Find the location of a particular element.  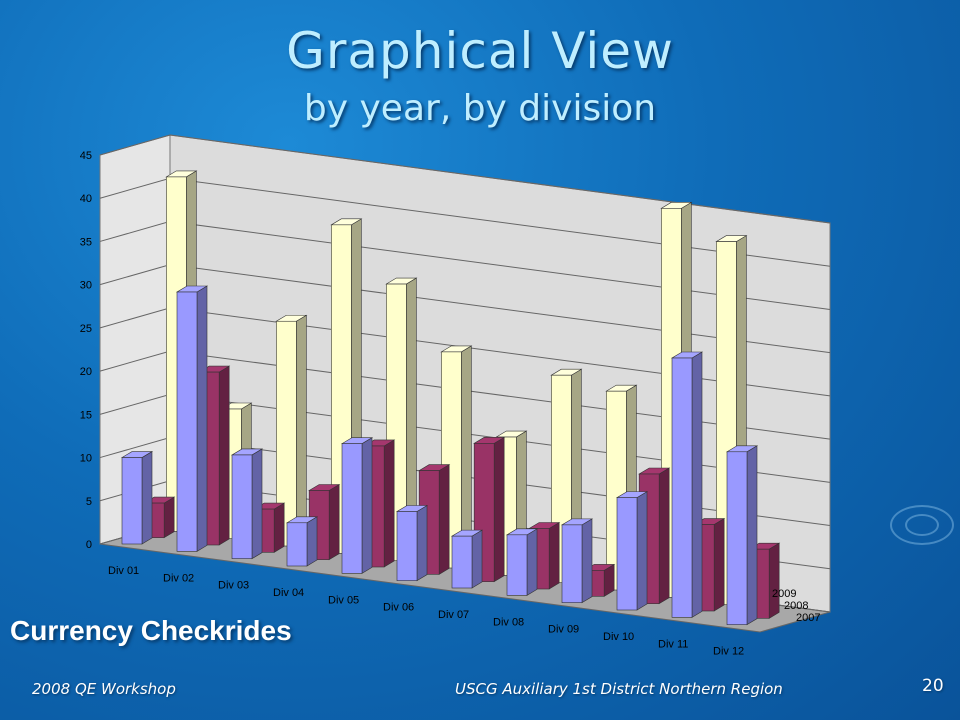

gridline is located at coordinates (465, 179).